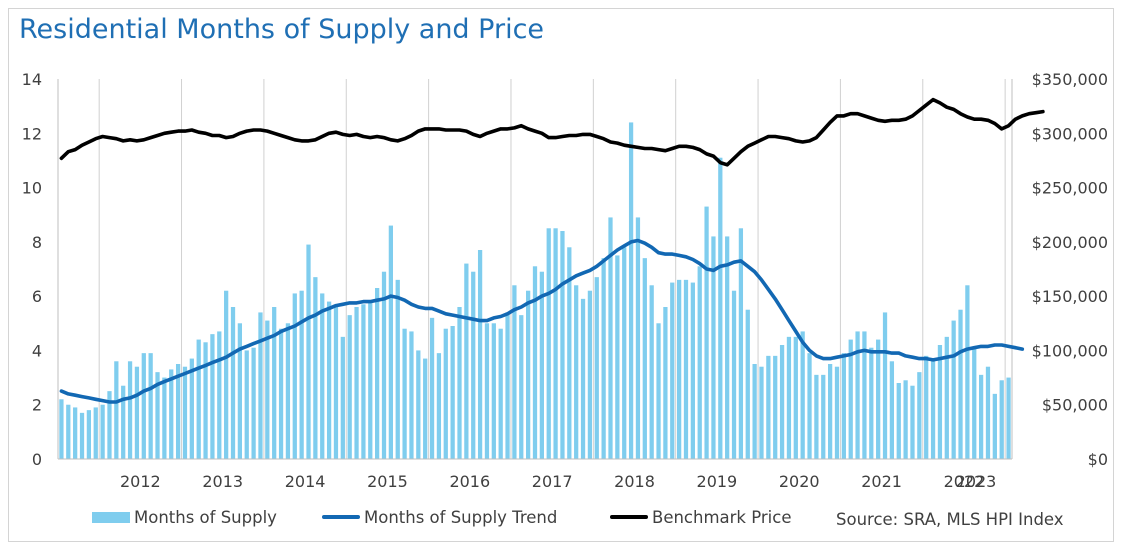 Image resolution: width=1126 pixels, height=552 pixels. I want to click on benchmark-price-line, so click(552, 132).